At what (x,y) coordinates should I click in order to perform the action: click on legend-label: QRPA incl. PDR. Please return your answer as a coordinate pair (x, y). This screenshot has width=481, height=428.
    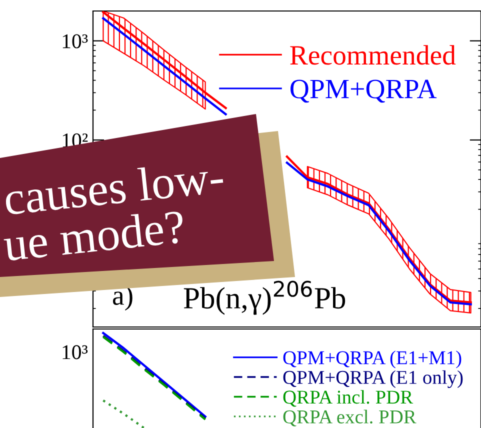
    Looking at the image, I should click on (348, 398).